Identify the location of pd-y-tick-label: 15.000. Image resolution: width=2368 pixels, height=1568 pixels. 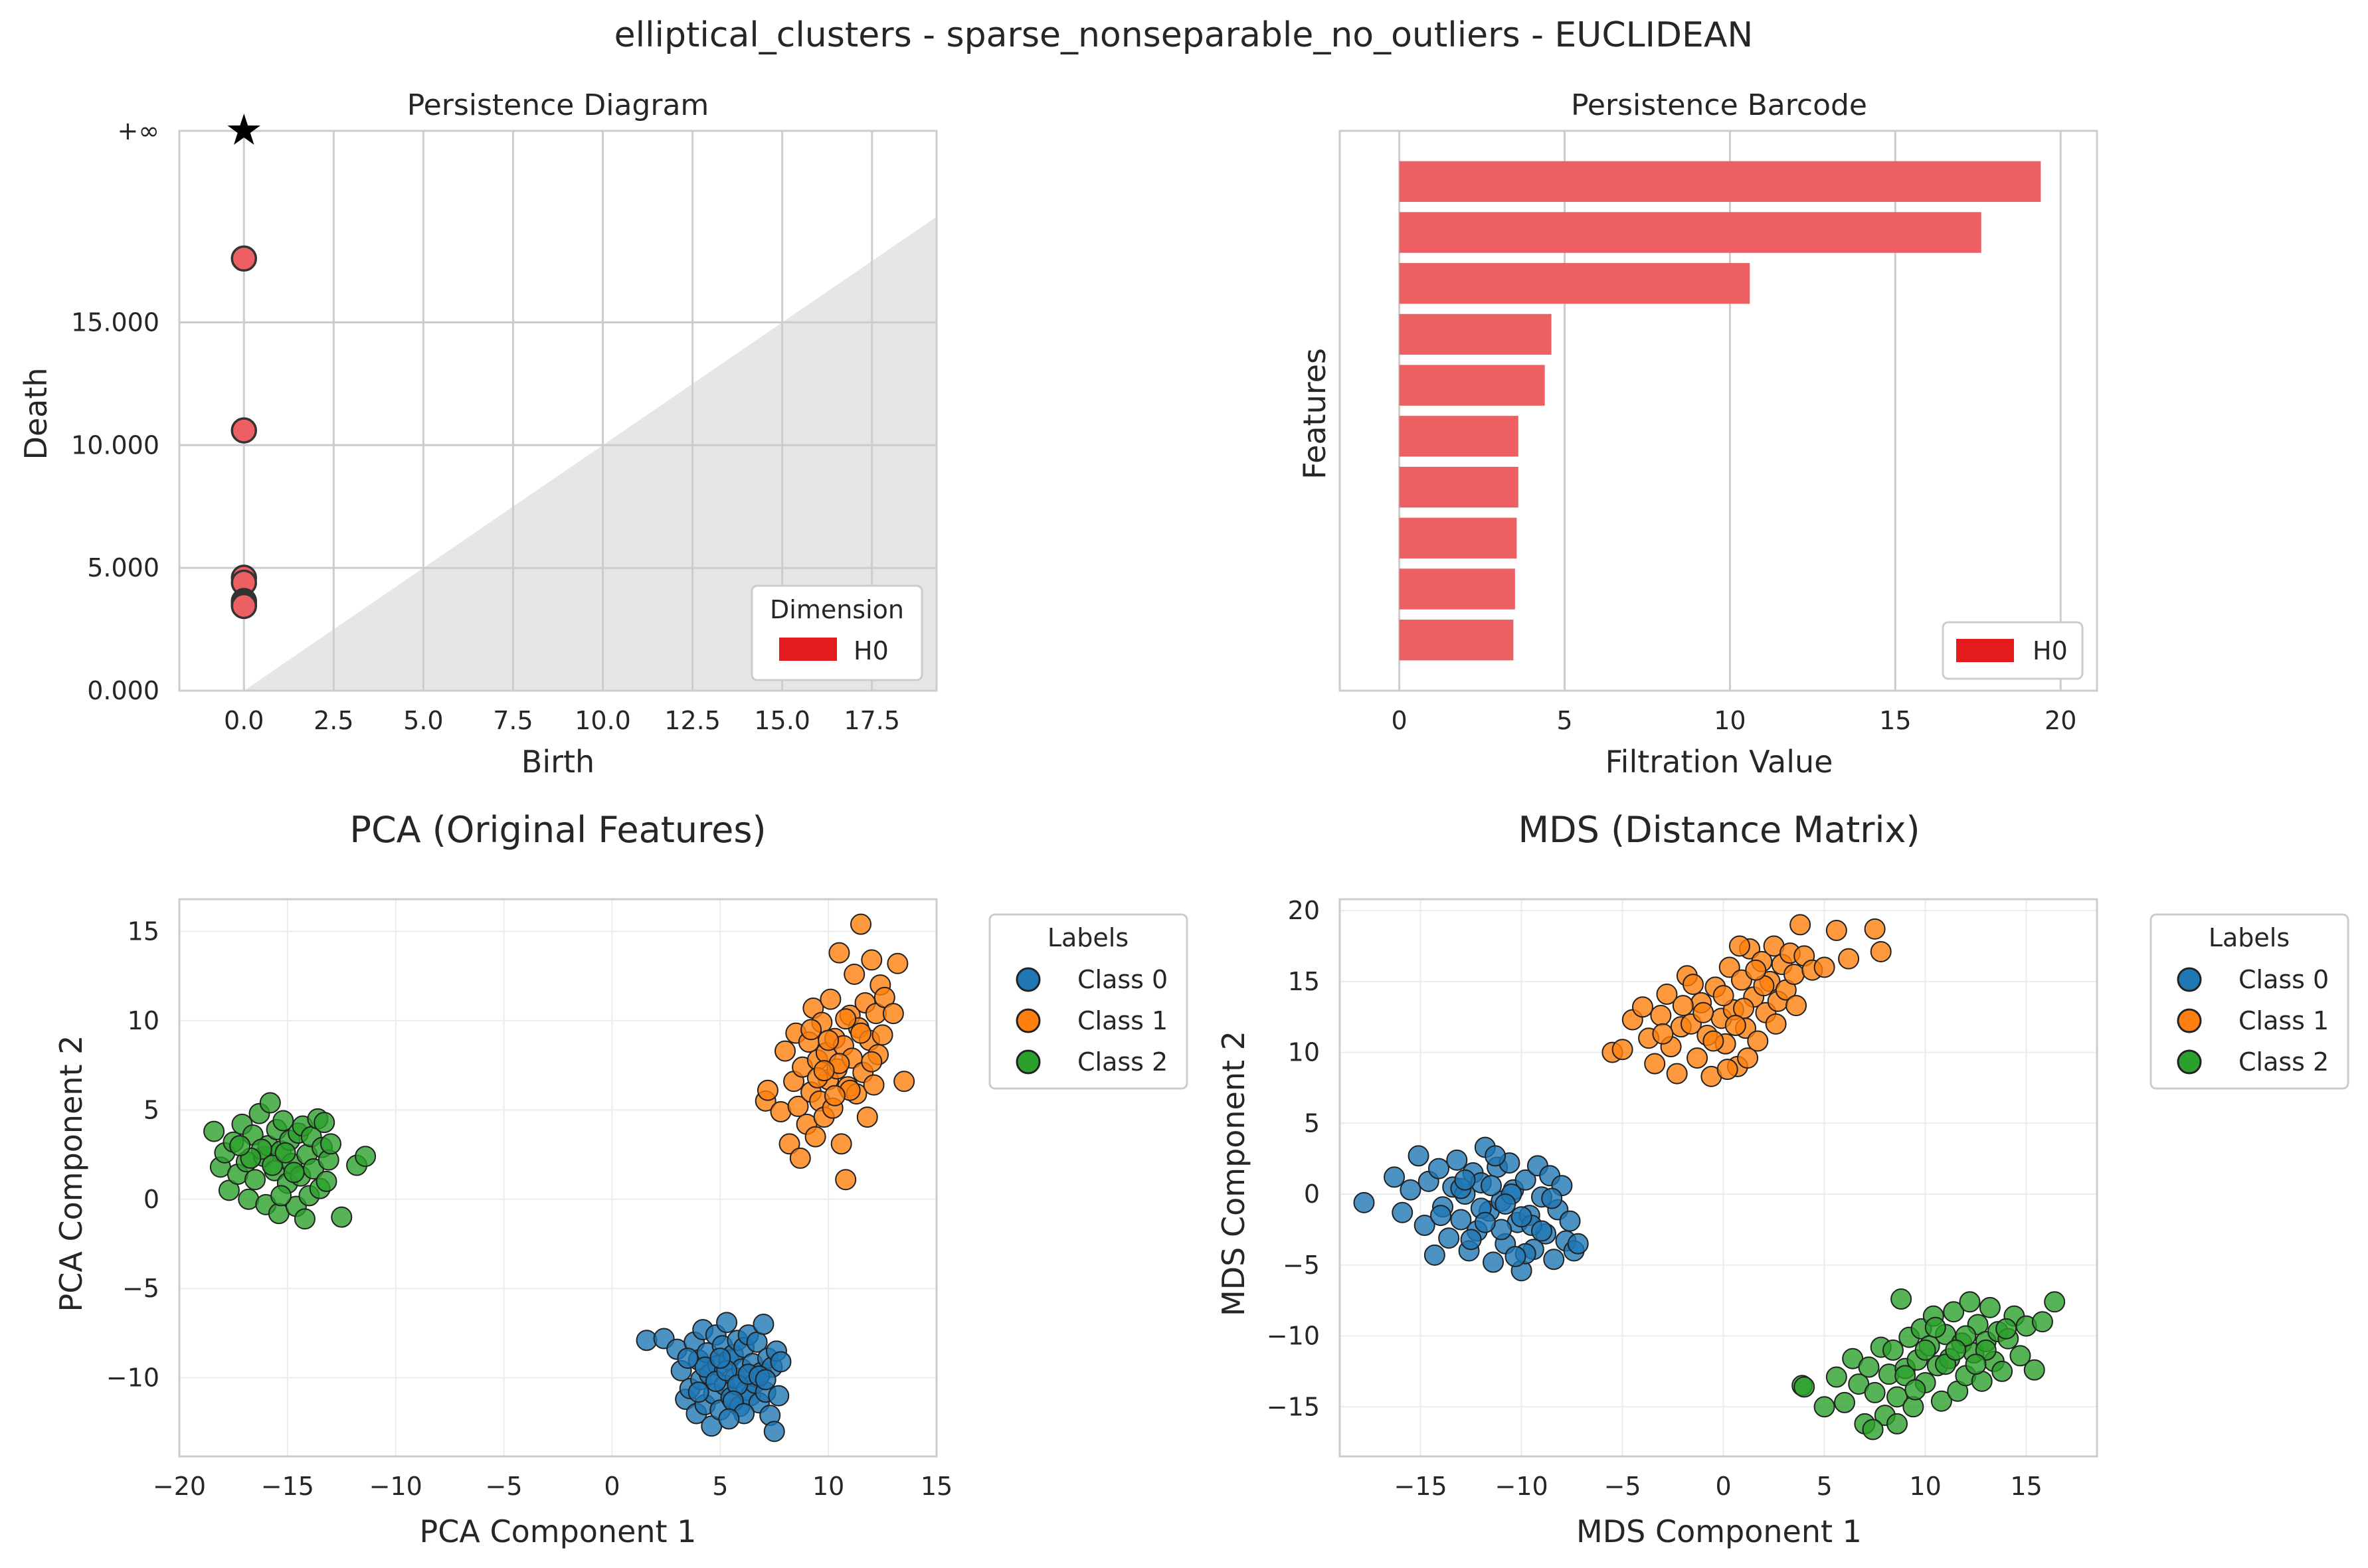
(115, 322).